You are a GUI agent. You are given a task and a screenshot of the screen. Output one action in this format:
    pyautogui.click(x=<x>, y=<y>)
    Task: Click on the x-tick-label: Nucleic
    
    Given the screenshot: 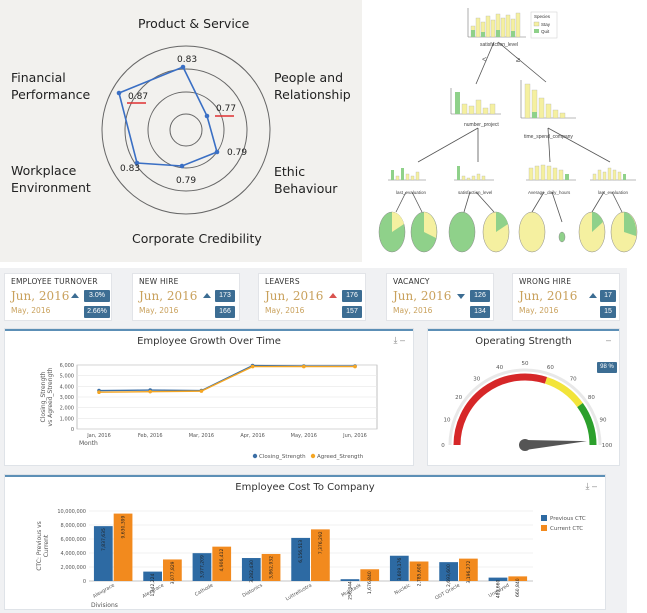 What is the action you would take?
    pyautogui.click(x=402, y=589)
    